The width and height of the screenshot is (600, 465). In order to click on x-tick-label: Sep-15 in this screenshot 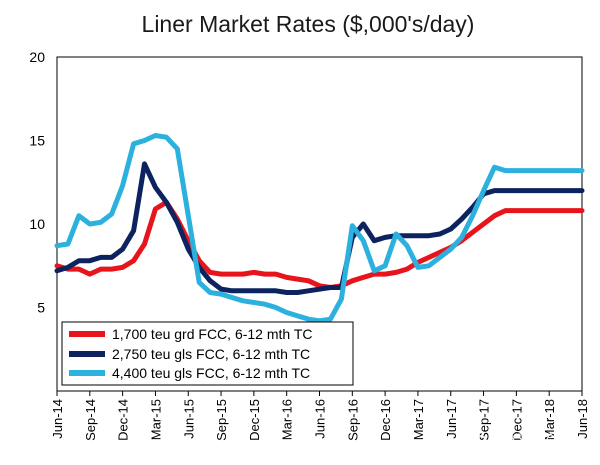, I will do `click(221, 420)`.